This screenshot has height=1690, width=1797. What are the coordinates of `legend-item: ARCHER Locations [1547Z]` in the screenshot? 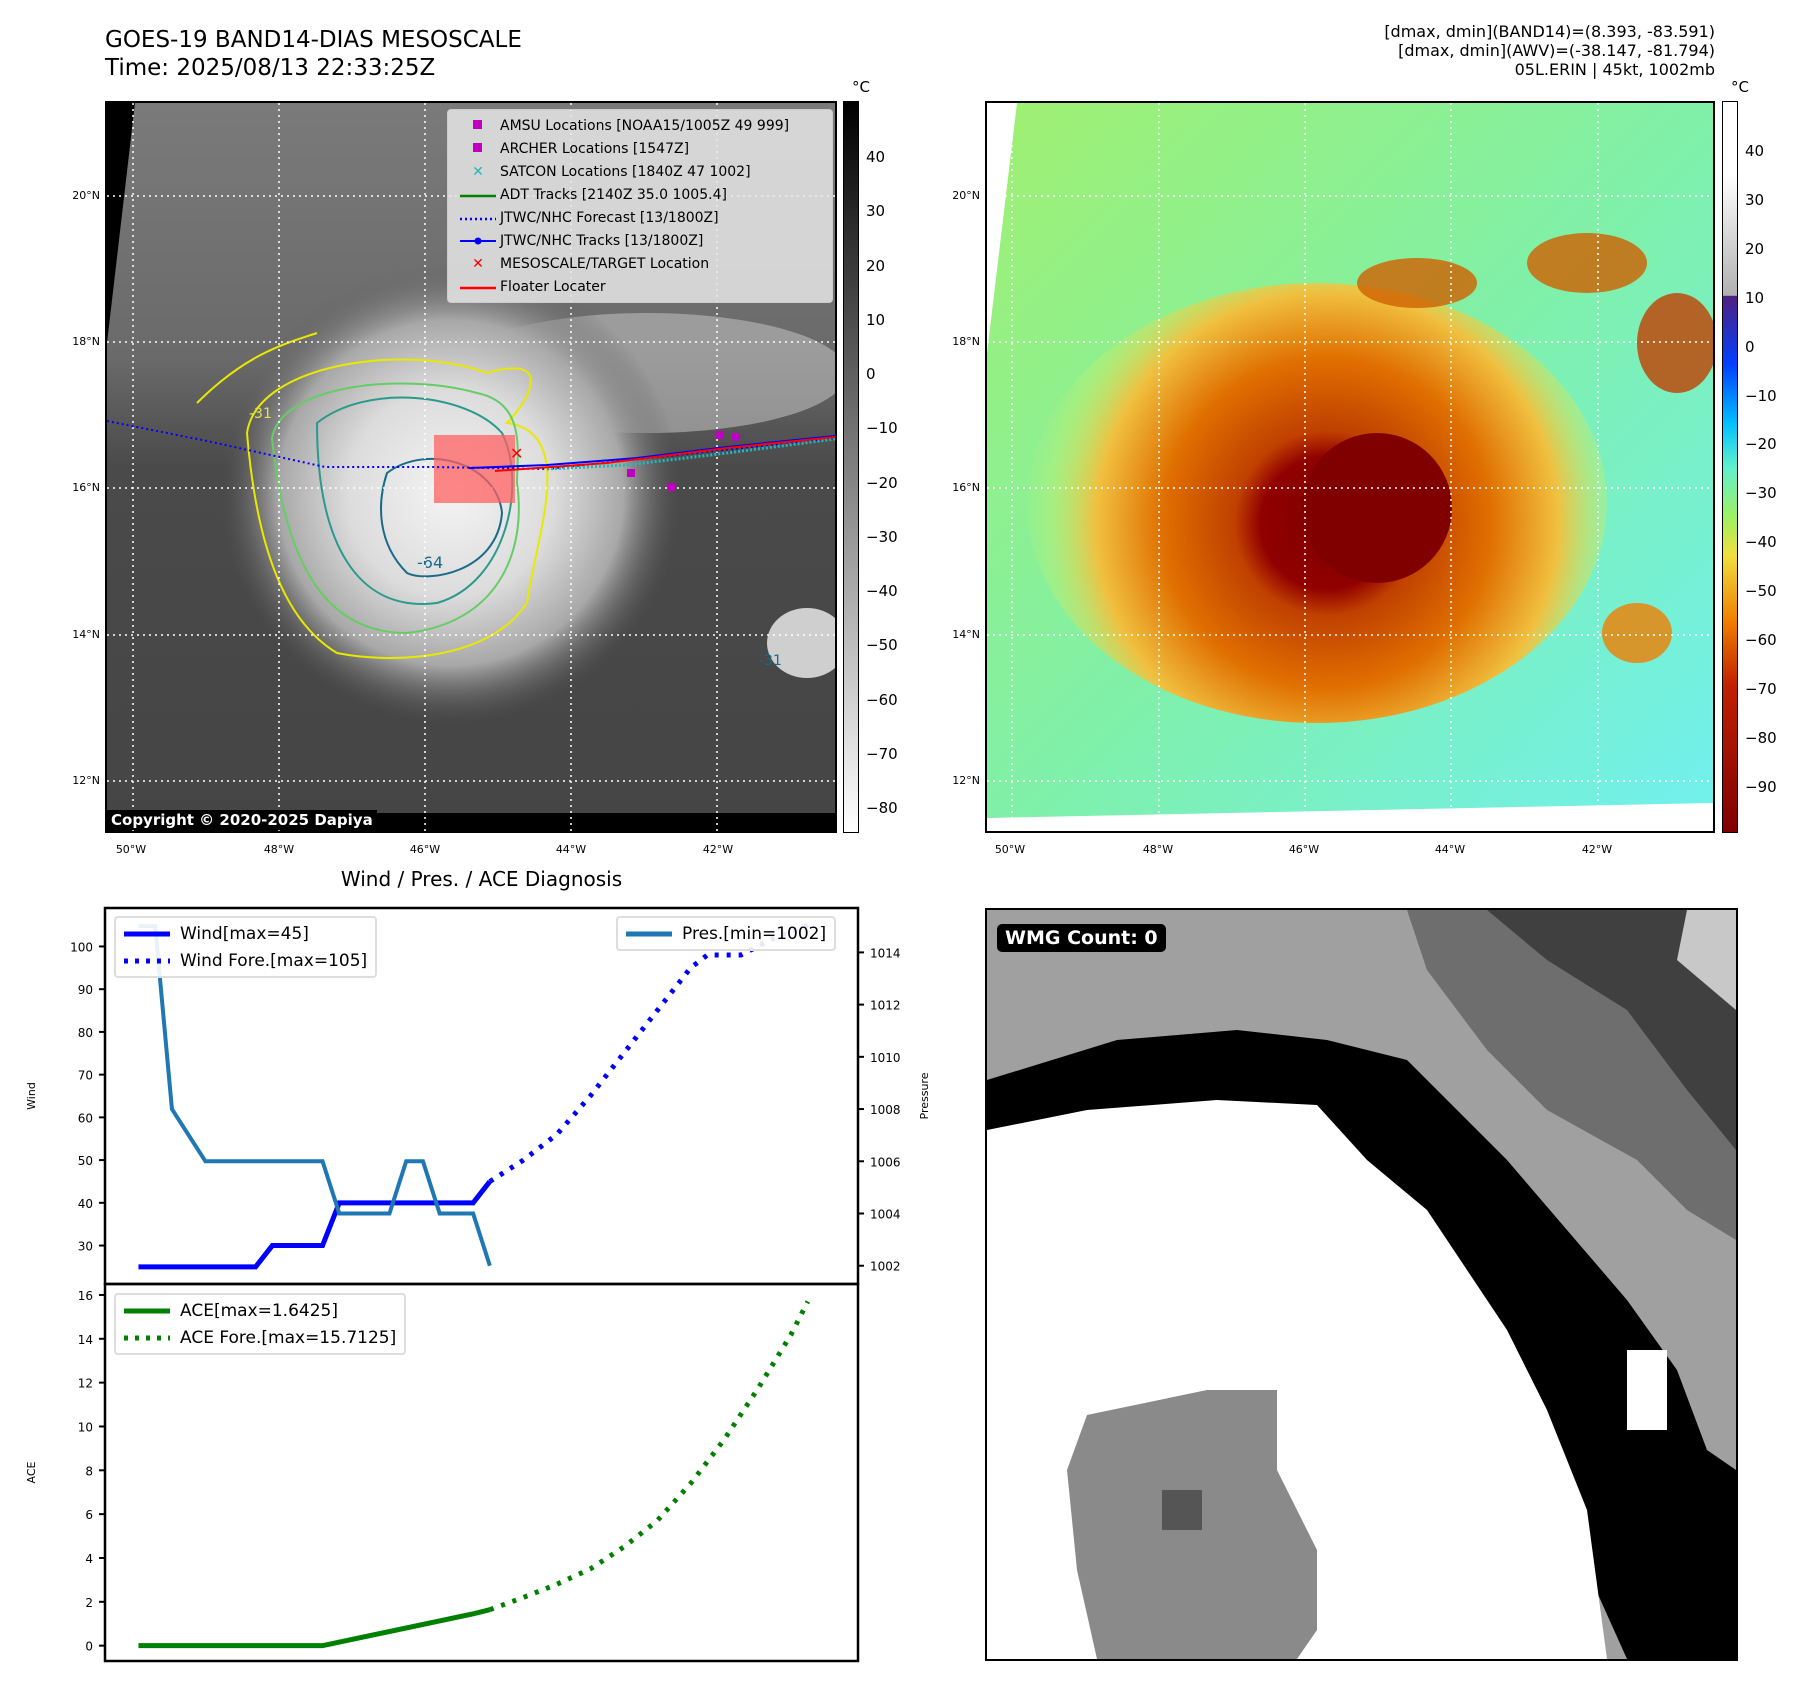 It's located at (640, 148).